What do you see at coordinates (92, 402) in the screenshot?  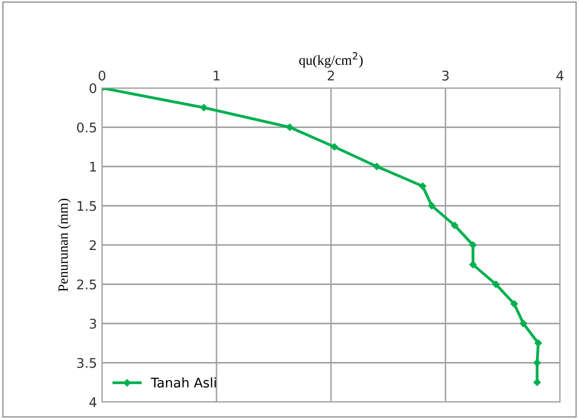 I see `y-tick-label: 4` at bounding box center [92, 402].